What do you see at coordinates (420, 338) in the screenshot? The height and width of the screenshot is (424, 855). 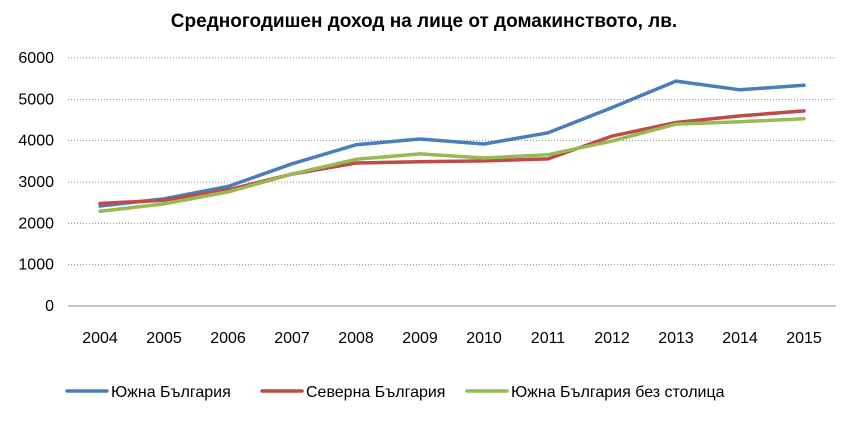 I see `x-tick-label: 2009` at bounding box center [420, 338].